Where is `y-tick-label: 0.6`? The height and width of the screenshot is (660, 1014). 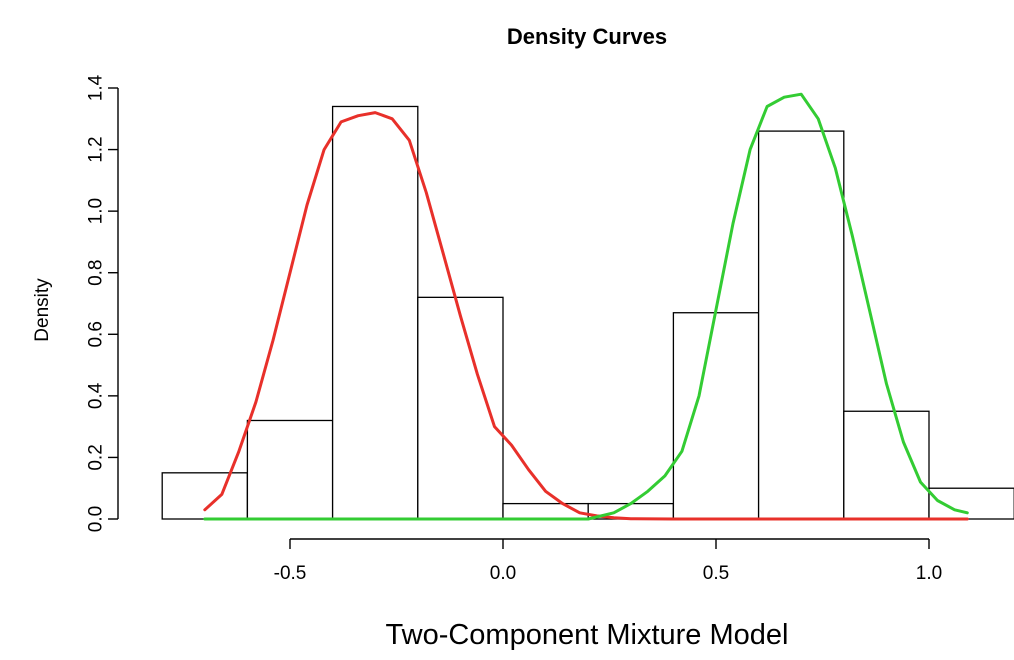 y-tick-label: 0.6 is located at coordinates (96, 334).